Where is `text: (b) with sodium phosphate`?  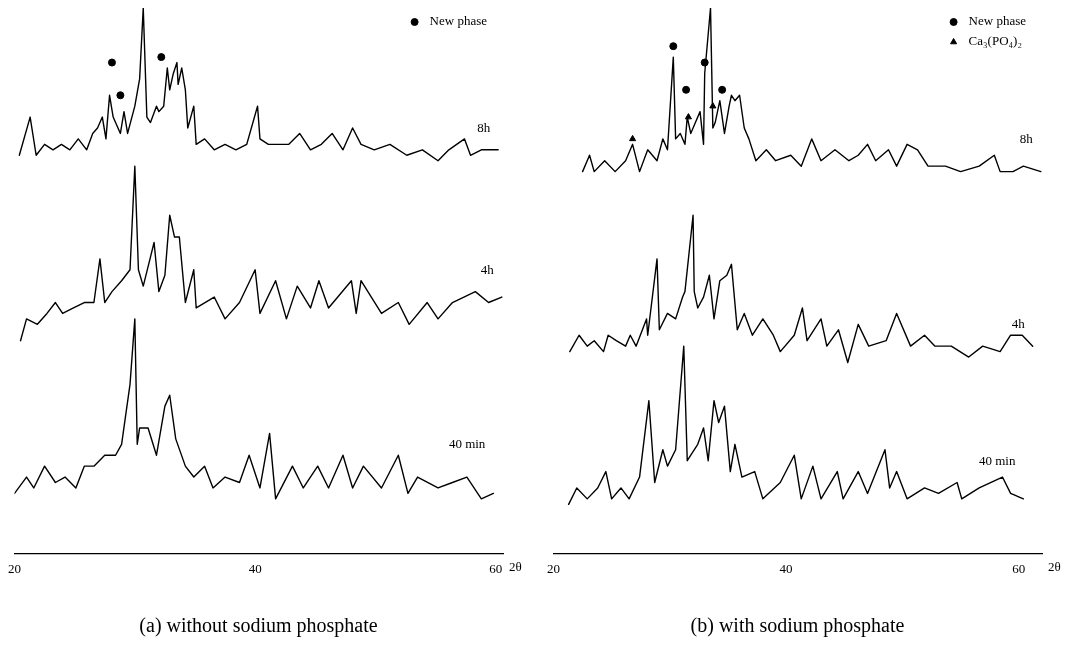 text: (b) with sodium phosphate is located at coordinates (797, 626).